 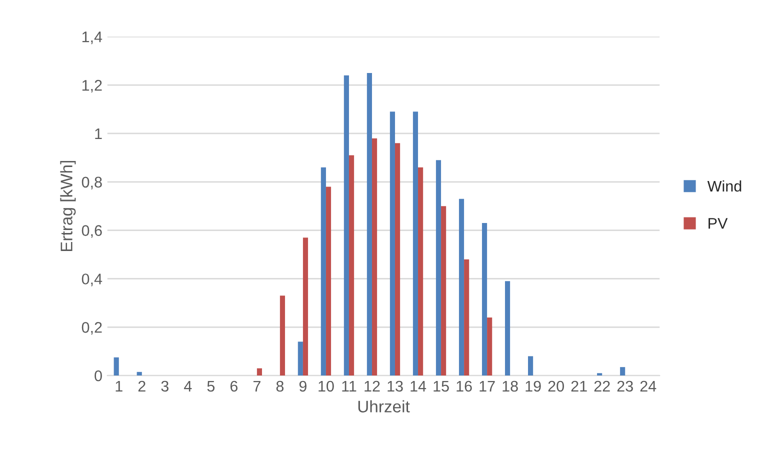 What do you see at coordinates (164, 386) in the screenshot?
I see `x-tick-label: 3` at bounding box center [164, 386].